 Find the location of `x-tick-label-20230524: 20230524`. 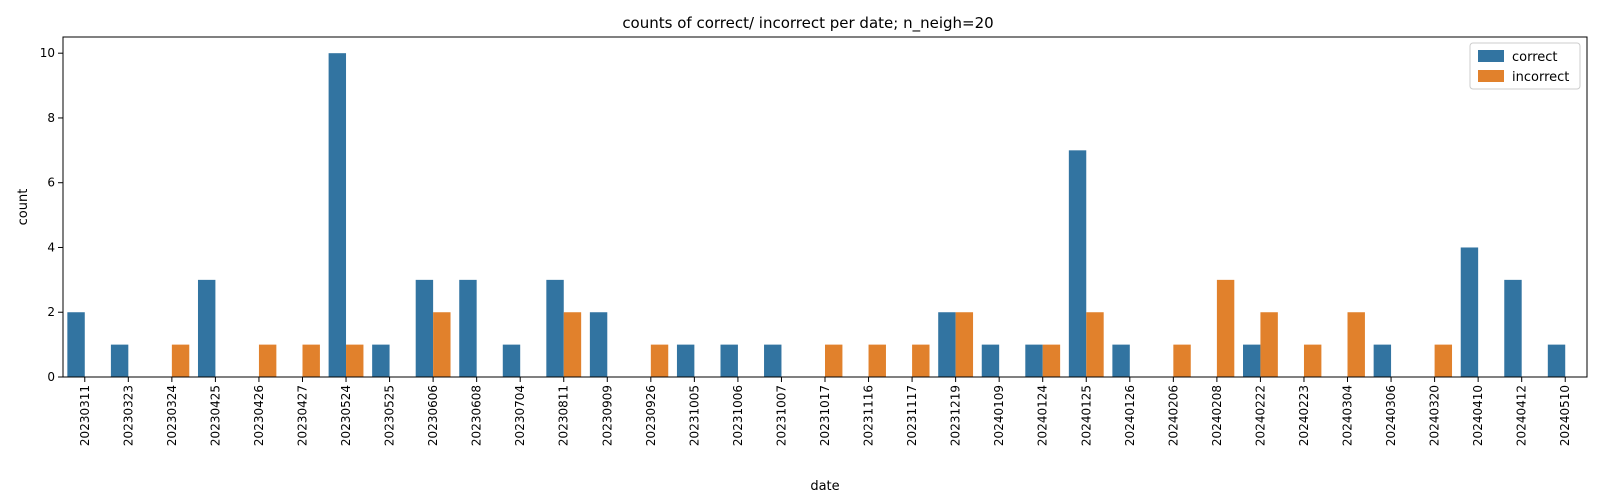

x-tick-label-20230524: 20230524 is located at coordinates (346, 415).